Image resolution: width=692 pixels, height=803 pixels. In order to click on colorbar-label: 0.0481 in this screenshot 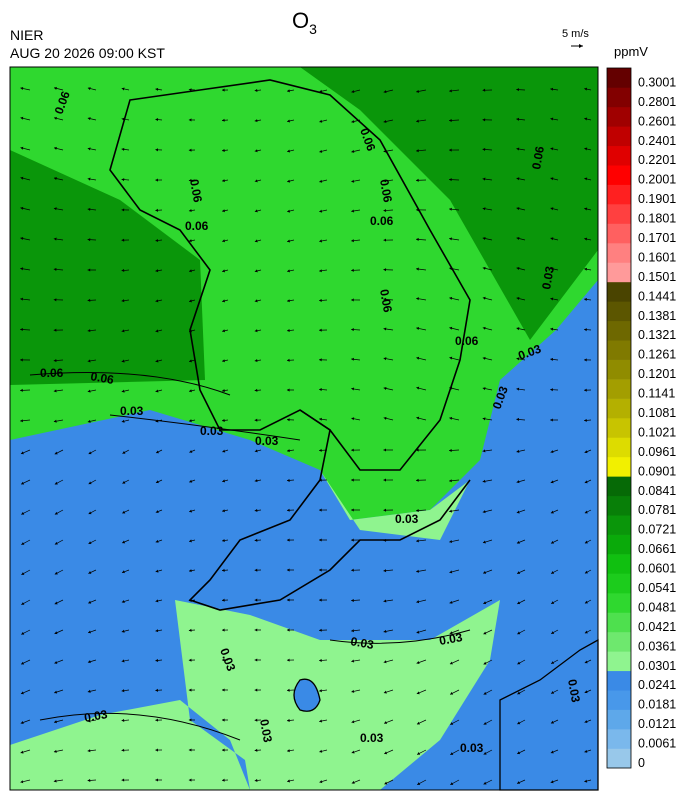, I will do `click(657, 607)`.